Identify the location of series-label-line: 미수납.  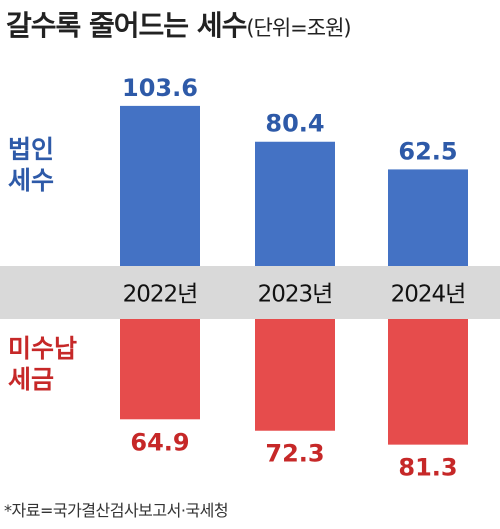
(43, 348).